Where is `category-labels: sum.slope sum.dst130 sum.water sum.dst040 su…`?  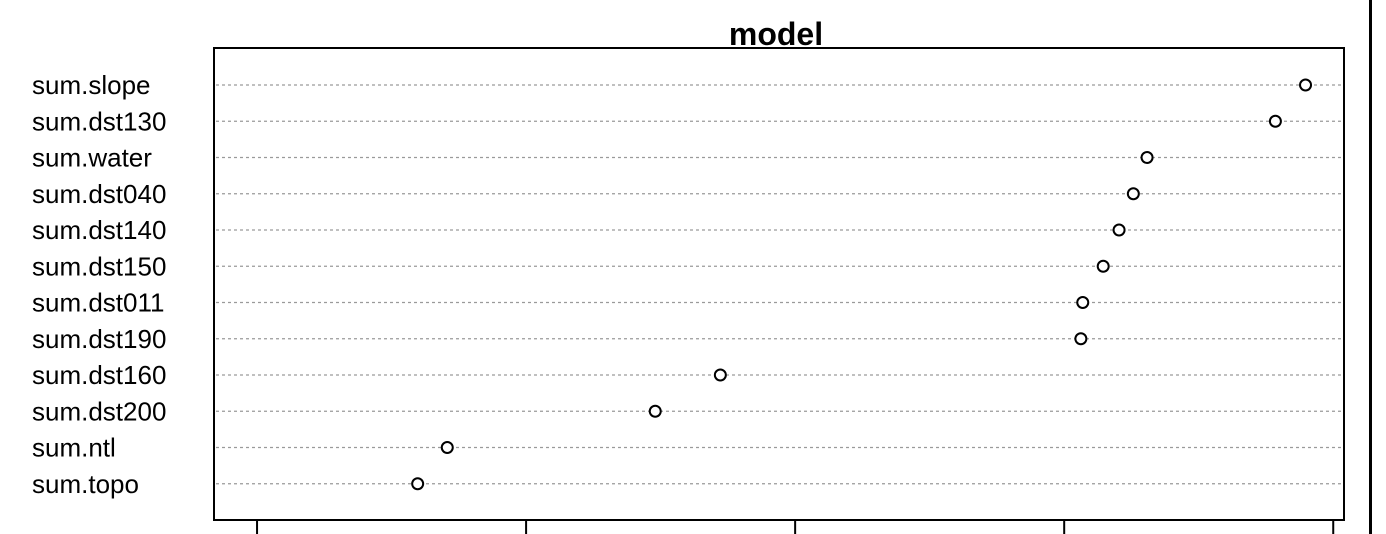 category-labels: sum.slope sum.dst130 sum.water sum.dst040 su… is located at coordinates (99, 284).